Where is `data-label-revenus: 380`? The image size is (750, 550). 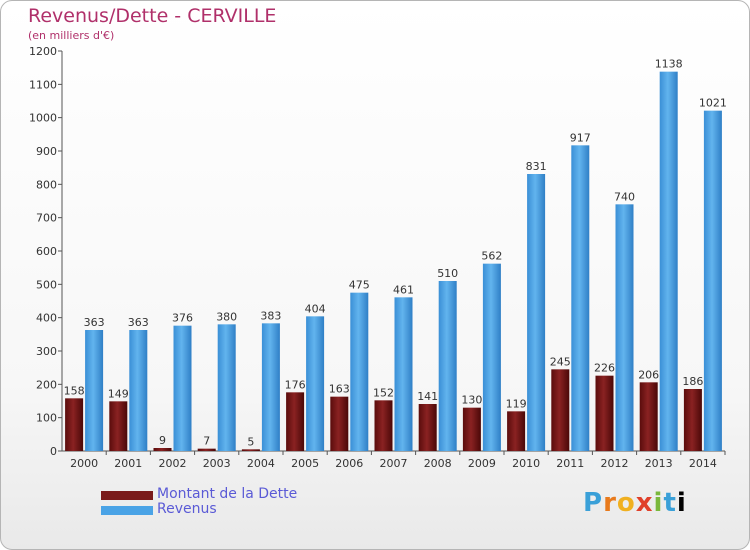 data-label-revenus: 380 is located at coordinates (226, 316).